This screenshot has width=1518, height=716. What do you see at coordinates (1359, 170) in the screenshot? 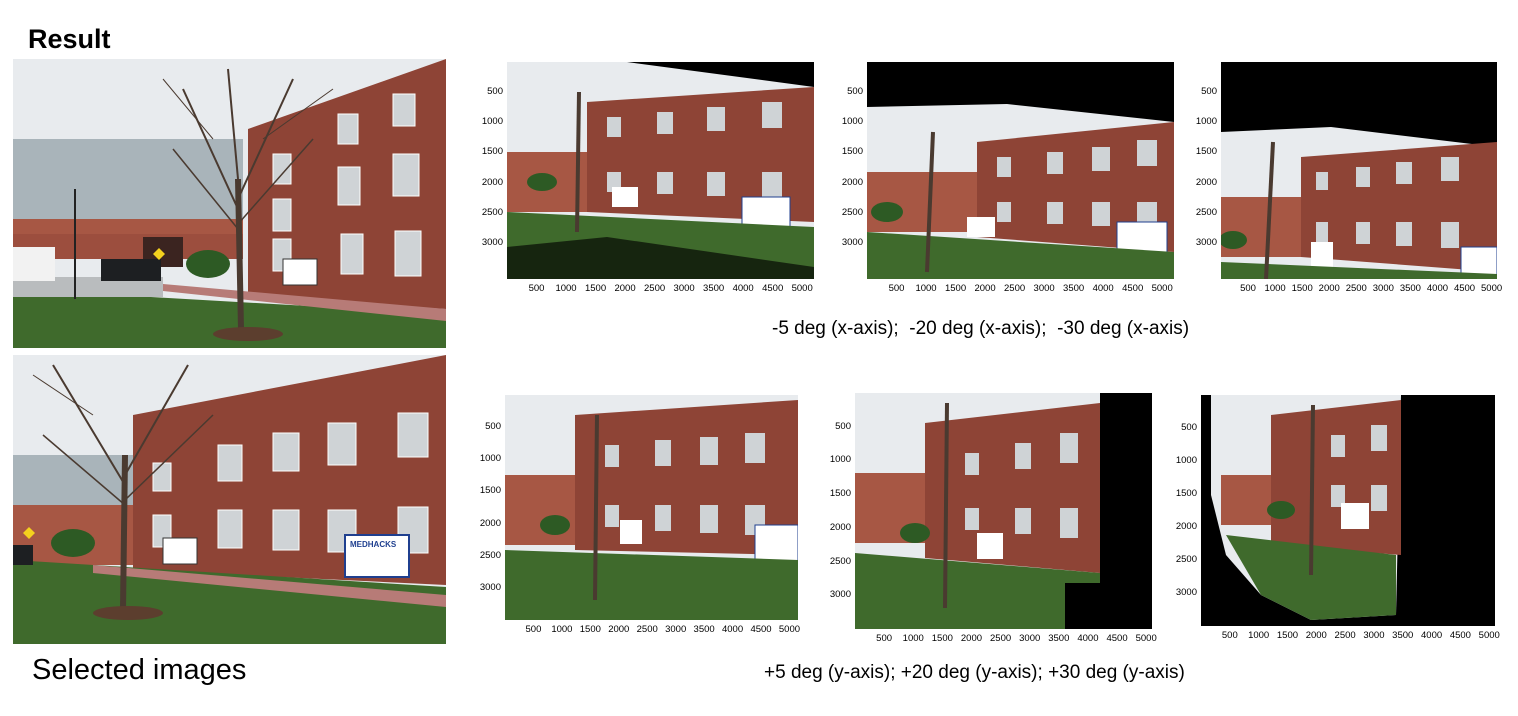
I see `warp-plot-x-30-frame` at bounding box center [1359, 170].